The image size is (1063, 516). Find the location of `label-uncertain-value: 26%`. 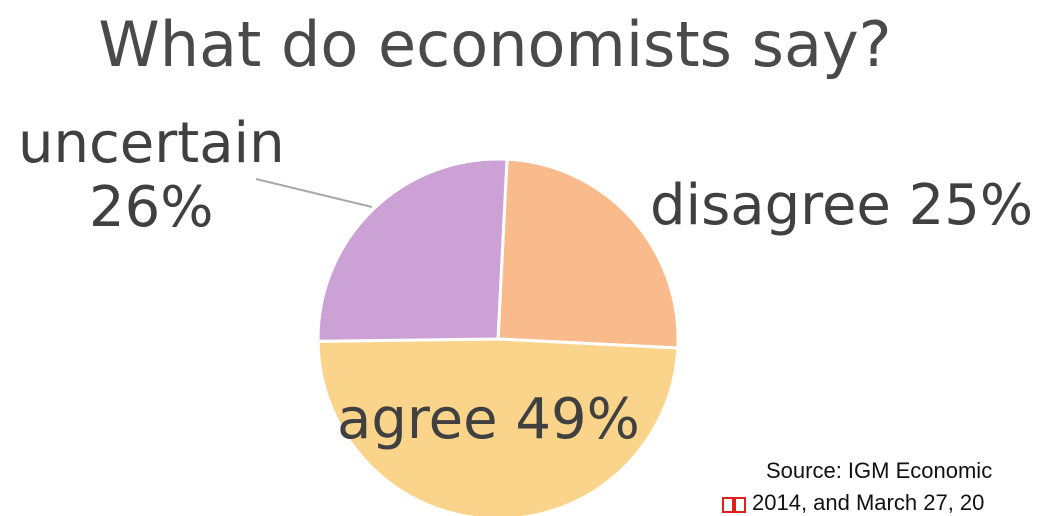

label-uncertain-value: 26% is located at coordinates (151, 208).